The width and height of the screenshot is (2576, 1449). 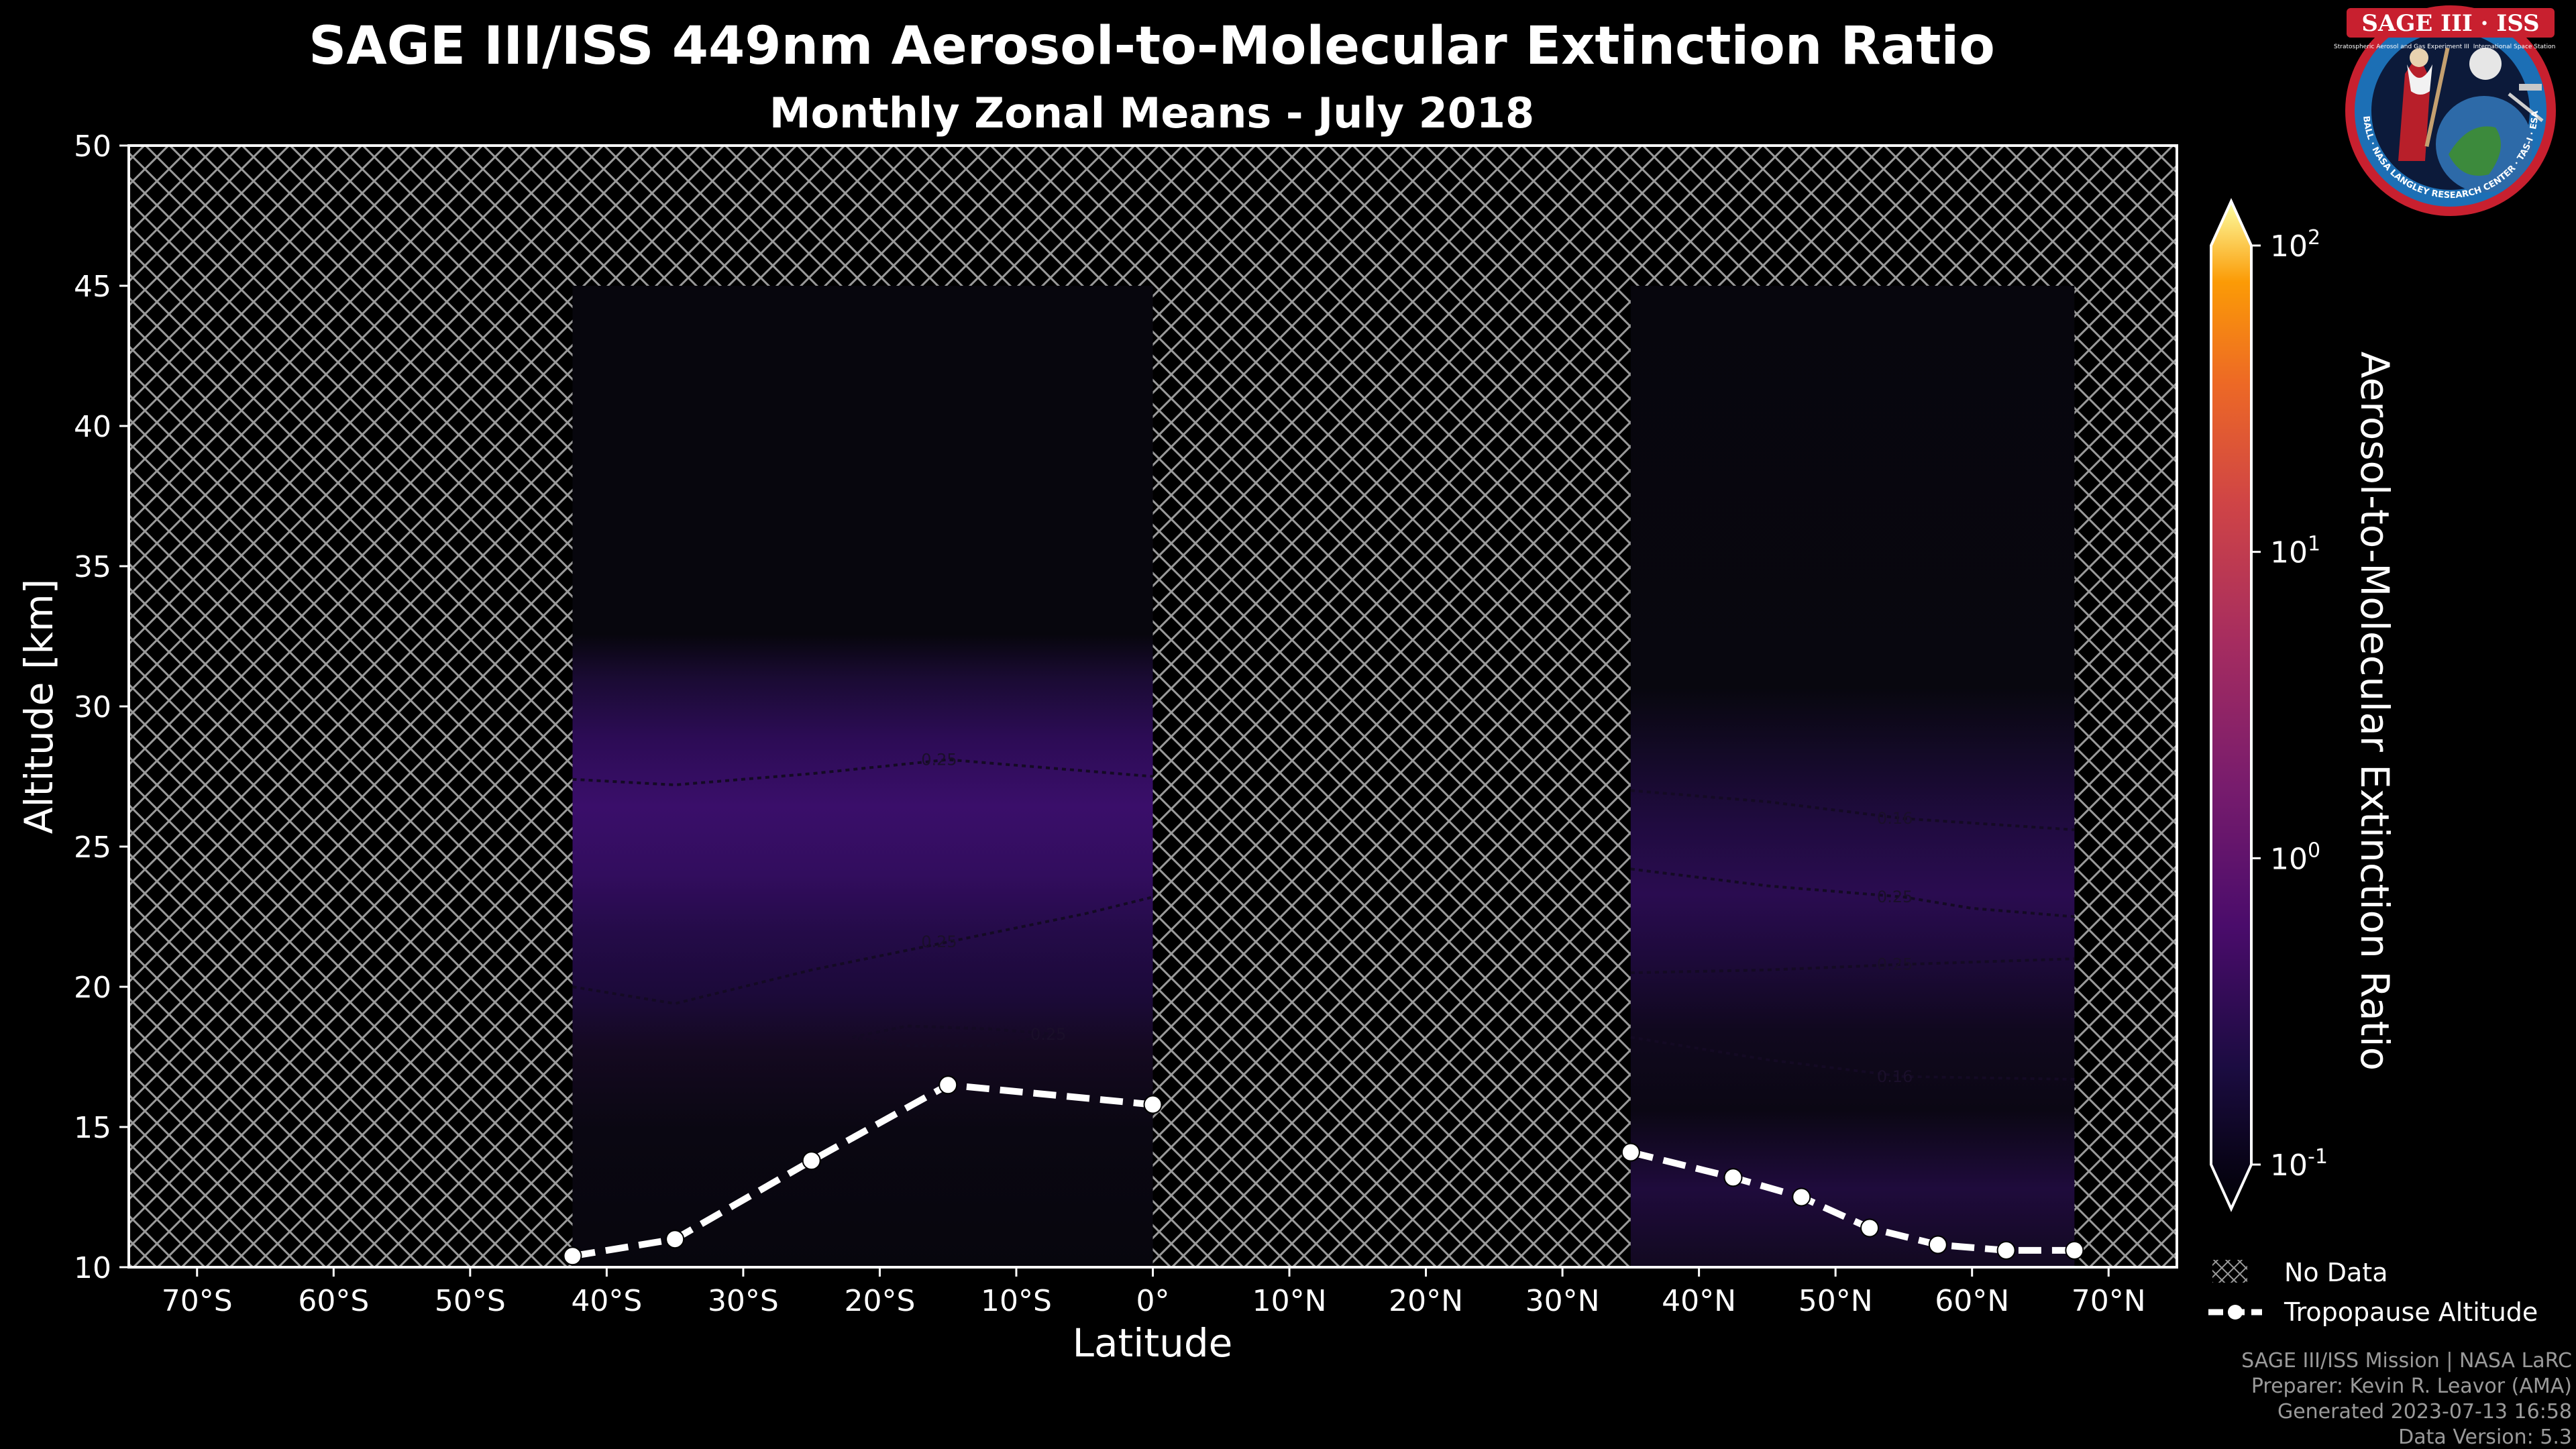 What do you see at coordinates (92, 988) in the screenshot?
I see `y-tick-label: 20` at bounding box center [92, 988].